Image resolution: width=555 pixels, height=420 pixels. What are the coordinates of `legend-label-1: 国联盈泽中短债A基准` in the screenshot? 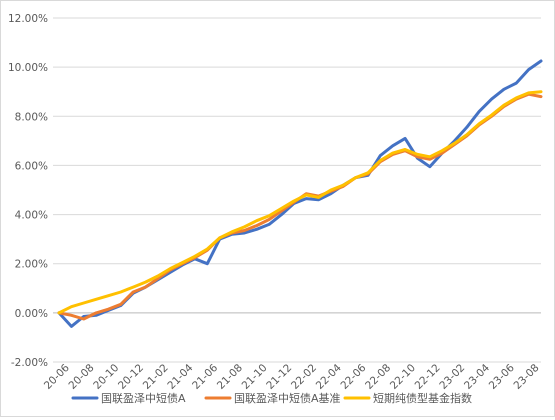 It's located at (287, 398).